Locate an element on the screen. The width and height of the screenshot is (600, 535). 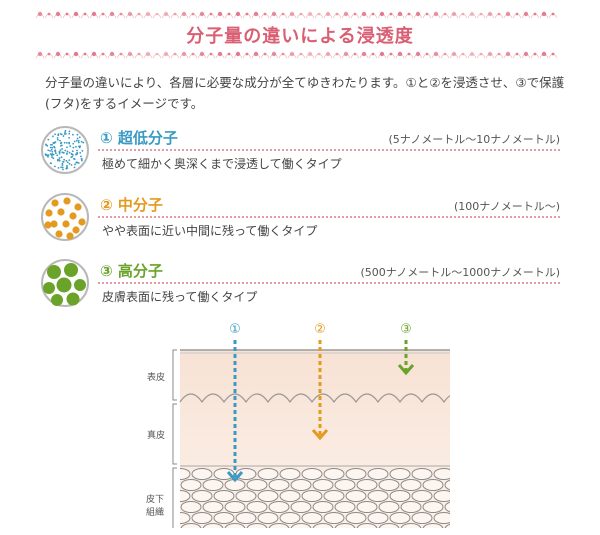
molecule-label: ③ 高分子 is located at coordinates (131, 271).